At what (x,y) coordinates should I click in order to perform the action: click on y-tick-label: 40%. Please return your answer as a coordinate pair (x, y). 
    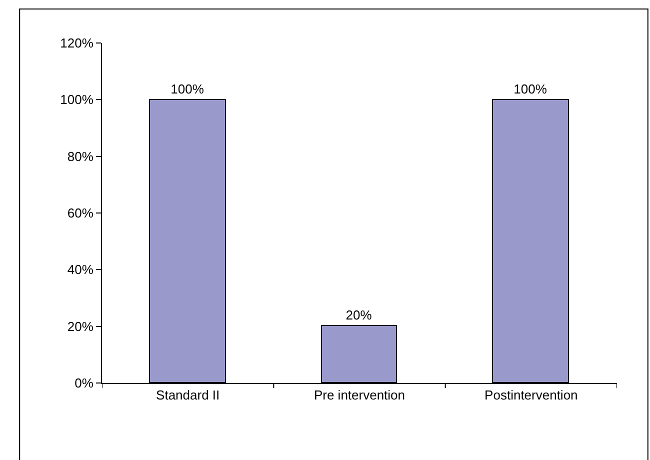
    Looking at the image, I should click on (80, 270).